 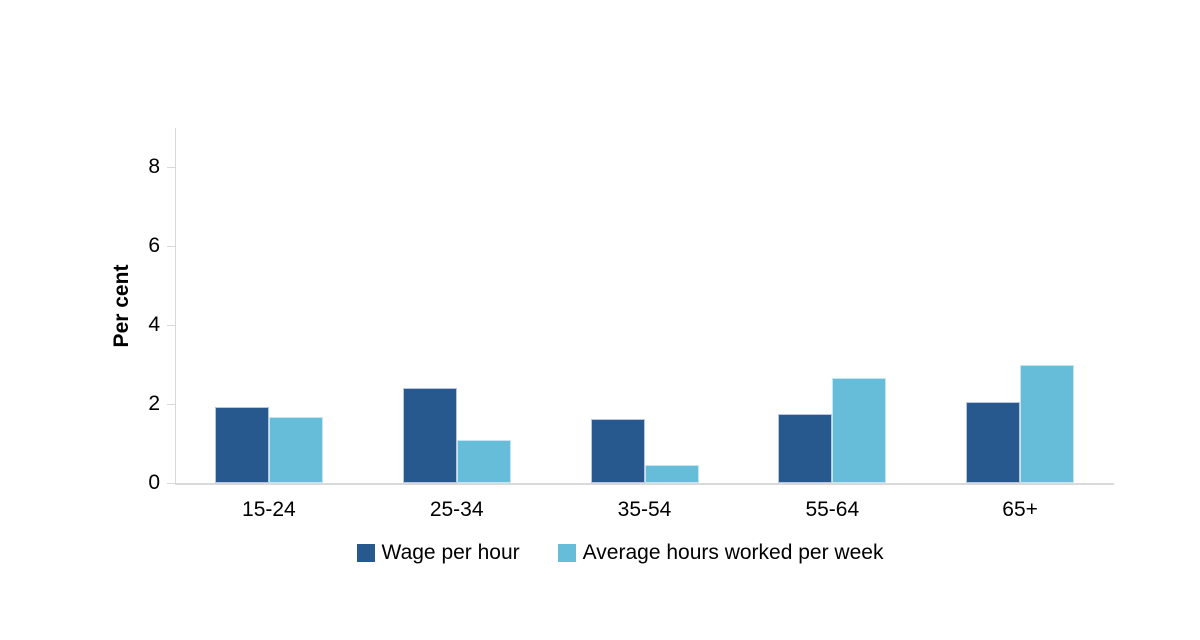 I want to click on x-category-label: 15-24, so click(x=269, y=509).